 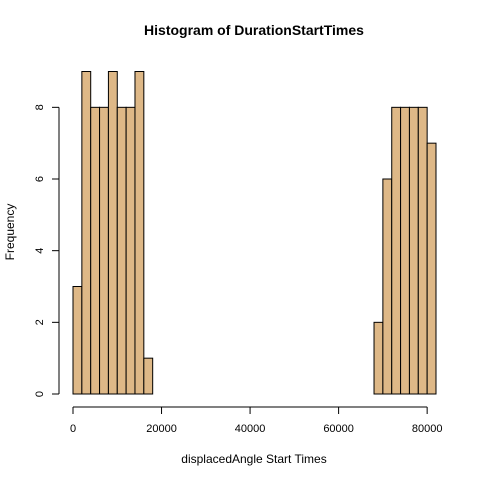 What do you see at coordinates (73, 429) in the screenshot?
I see `x-tick-label-0: 0` at bounding box center [73, 429].